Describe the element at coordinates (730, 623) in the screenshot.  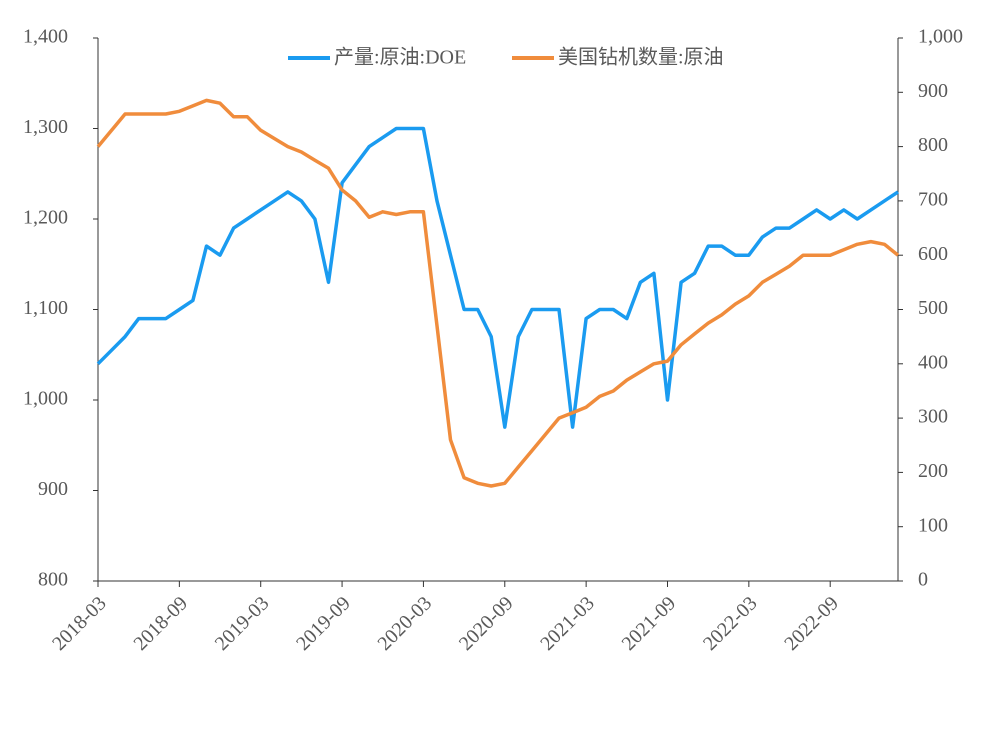
I see `x-tick-label: 2022-03` at that location.